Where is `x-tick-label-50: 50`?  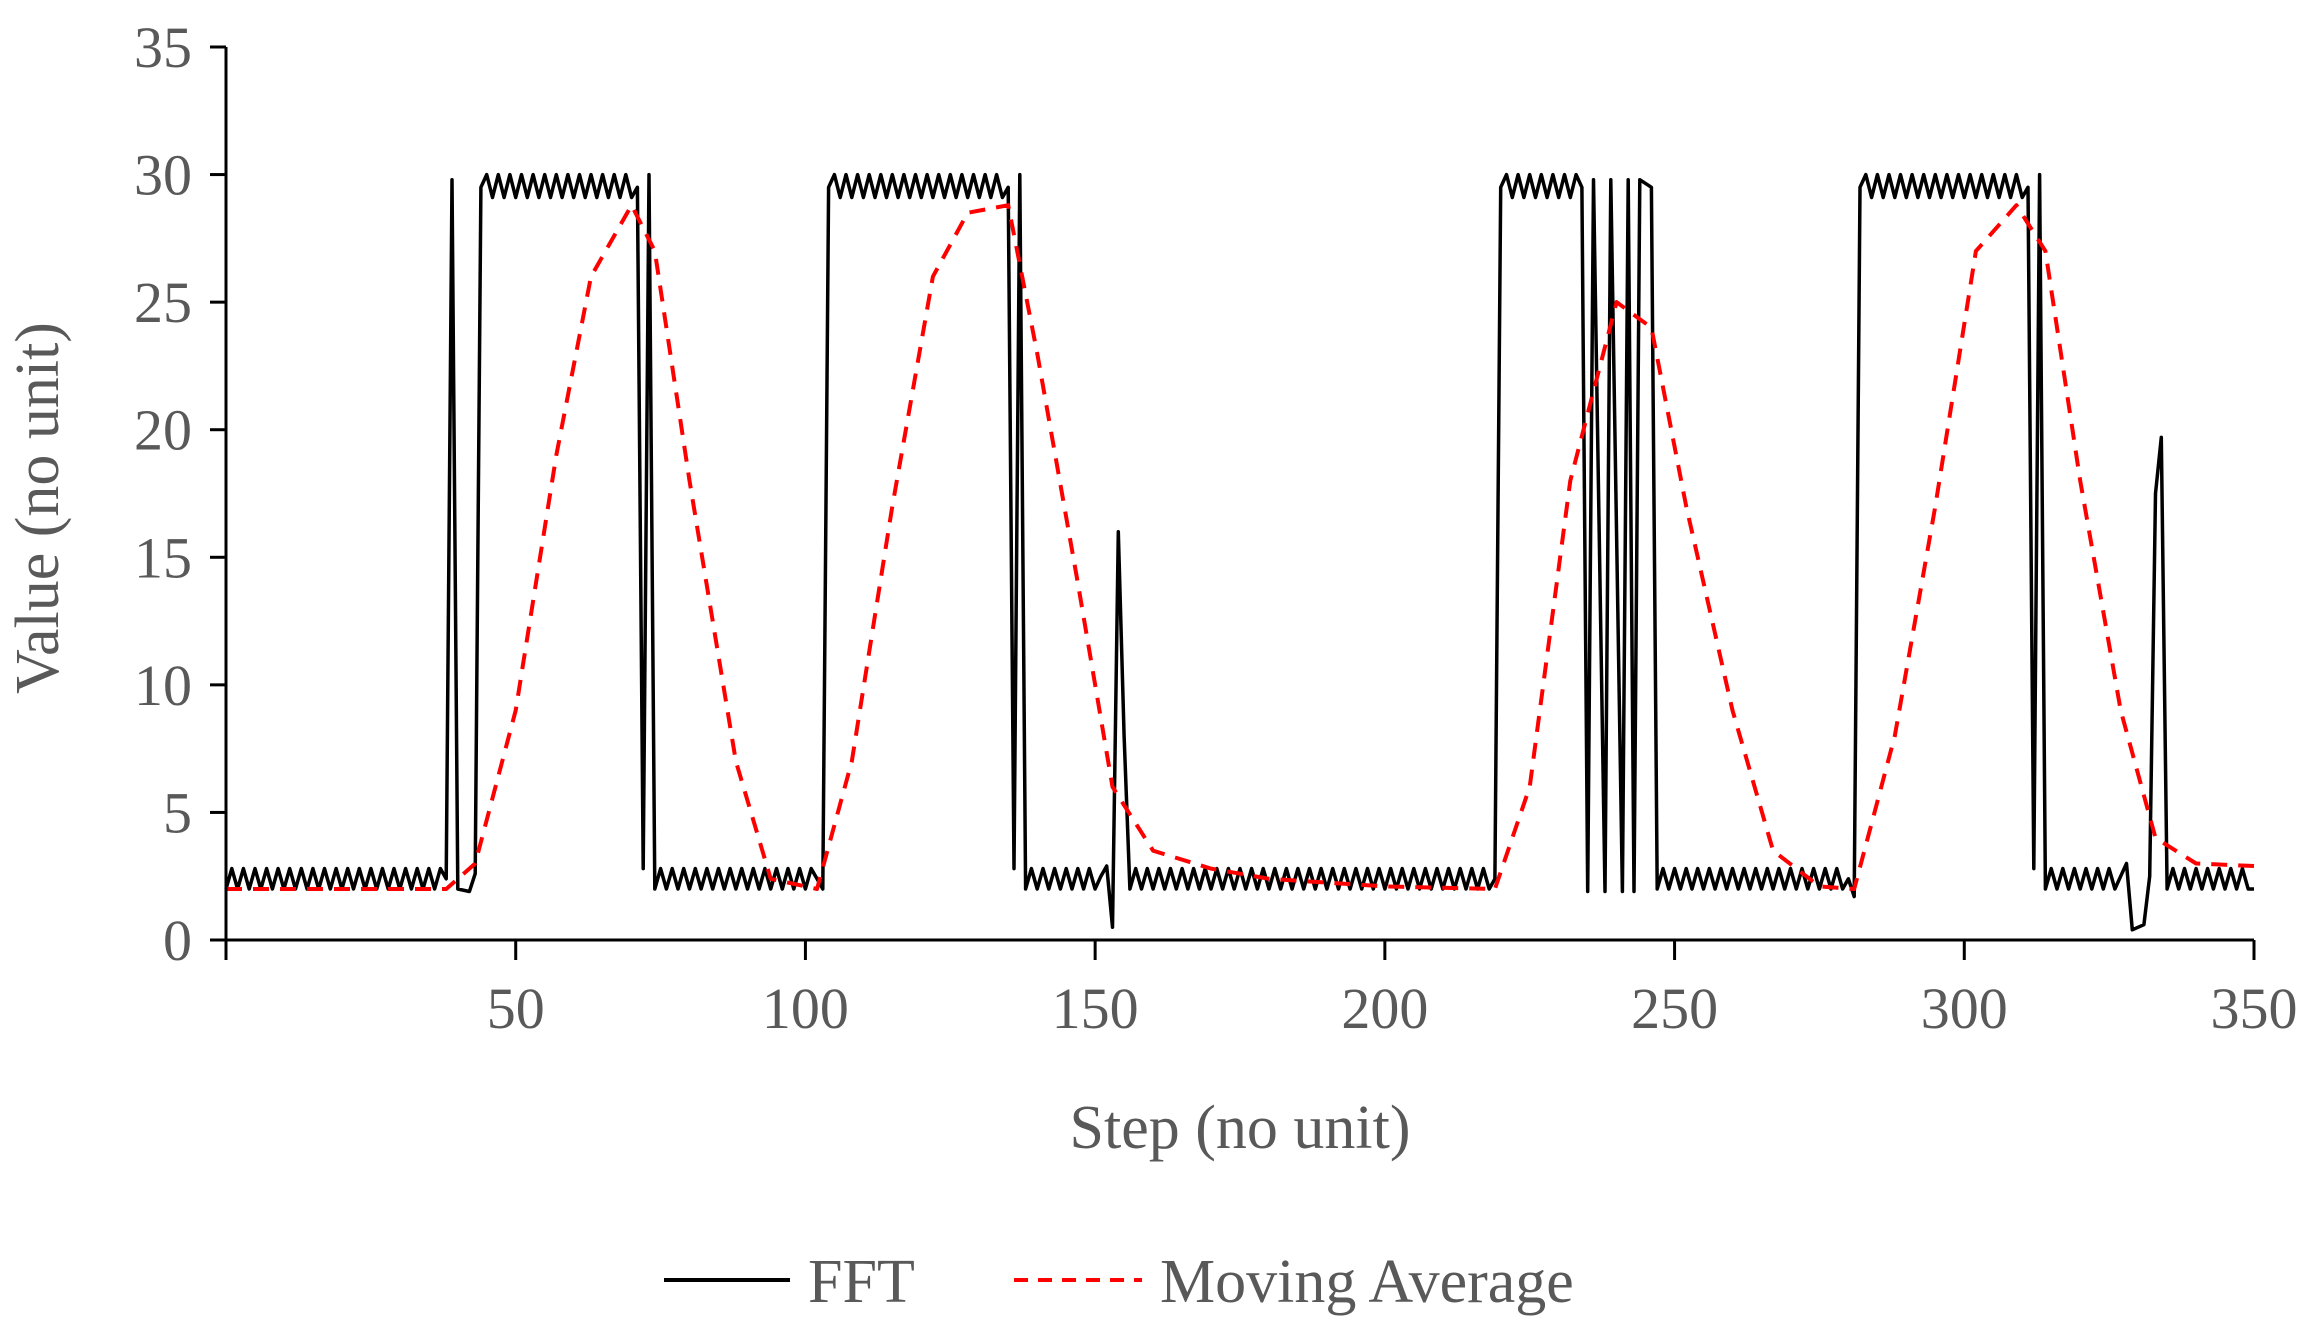 x-tick-label-50: 50 is located at coordinates (516, 1008).